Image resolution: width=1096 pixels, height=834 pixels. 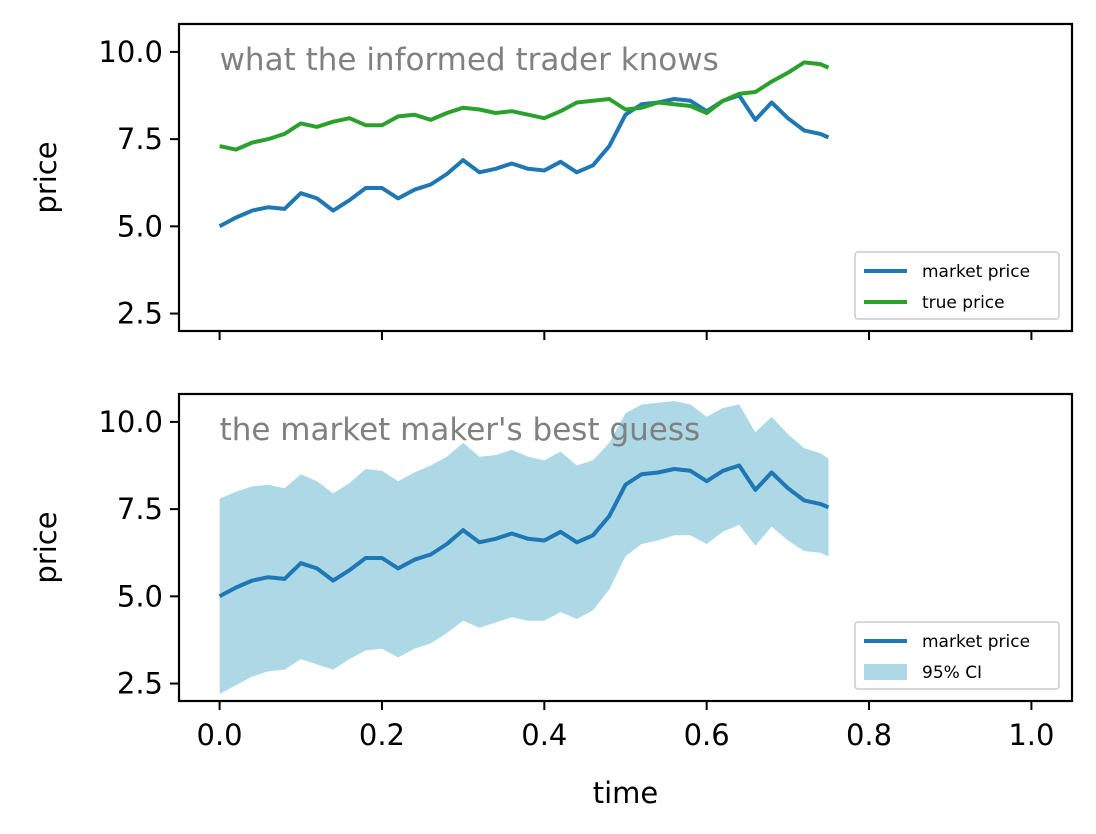 I want to click on x-tick-label: 0.2, so click(x=382, y=735).